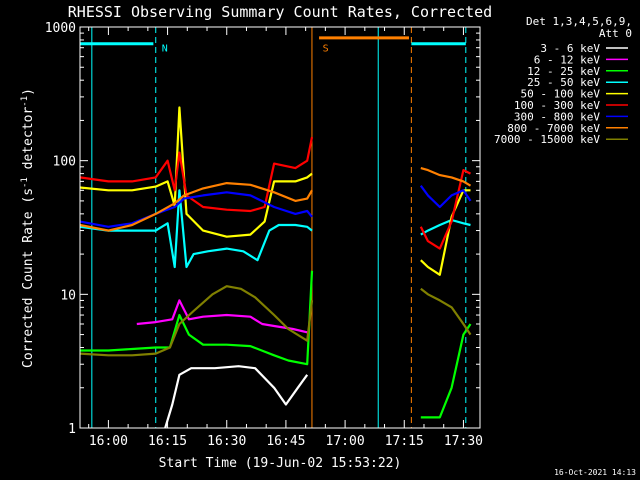  Describe the element at coordinates (167, 441) in the screenshot. I see `x-tick-label: 16:15` at that location.